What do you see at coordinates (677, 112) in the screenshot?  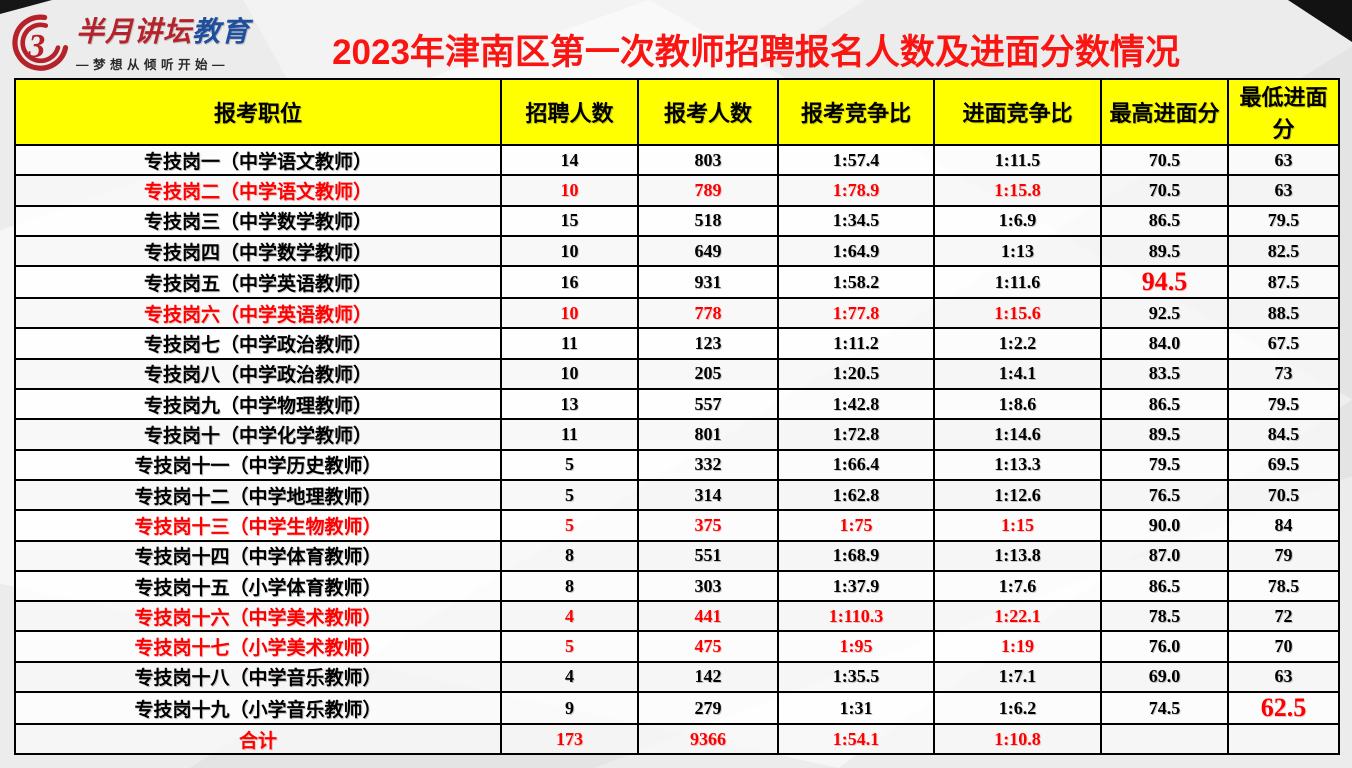 I see `table-header-row: 报考职位 招聘人数 报考人数 报考竞争比 进面竞争比 最高进面分 最低进面分` at bounding box center [677, 112].